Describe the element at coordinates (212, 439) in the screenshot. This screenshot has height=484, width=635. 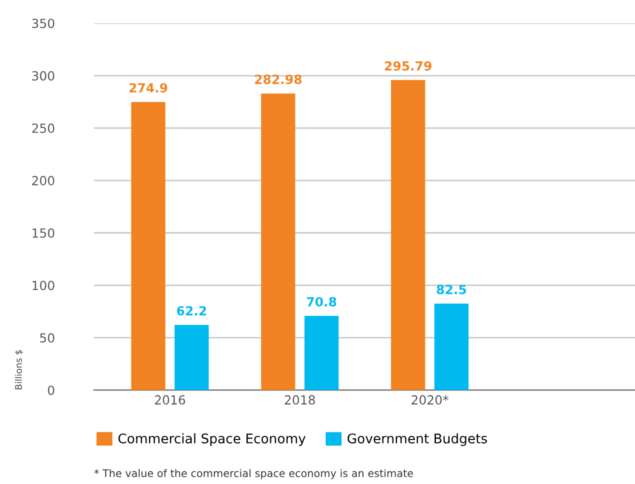
I see `legend-label: Commercial Space Economy` at that location.